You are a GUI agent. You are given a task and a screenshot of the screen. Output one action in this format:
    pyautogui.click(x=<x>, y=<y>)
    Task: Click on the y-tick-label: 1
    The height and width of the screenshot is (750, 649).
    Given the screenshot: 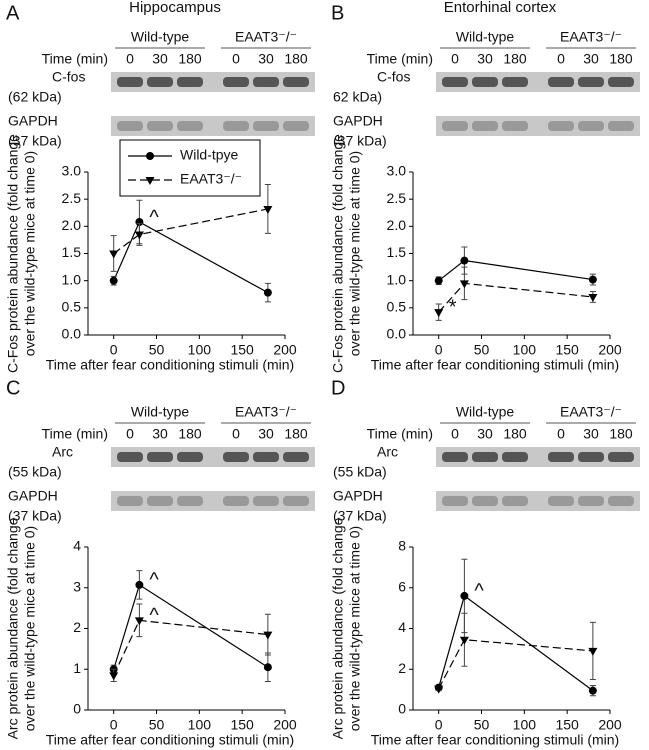 What is the action you would take?
    pyautogui.click(x=77, y=668)
    